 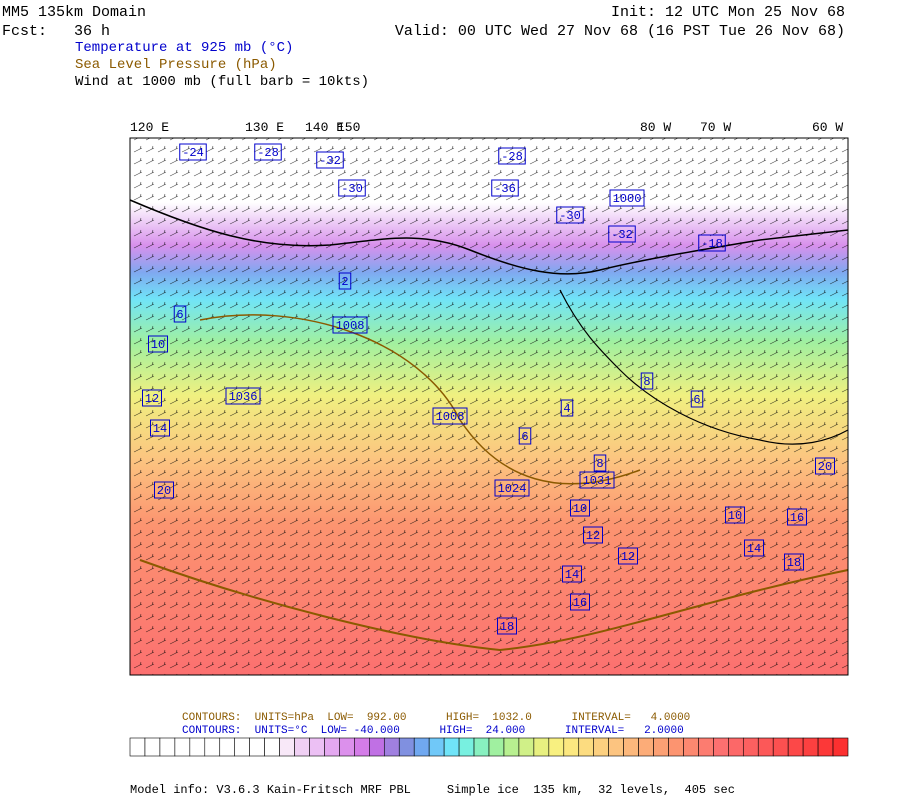 I want to click on contour-label: 8, so click(x=599, y=464).